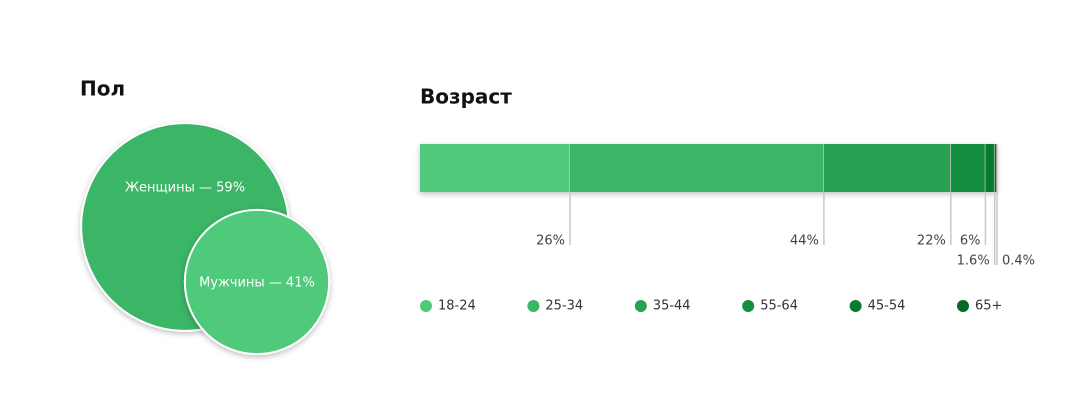 The image size is (1069, 406). I want to click on gender-label: Мужчины — 41%, so click(257, 283).